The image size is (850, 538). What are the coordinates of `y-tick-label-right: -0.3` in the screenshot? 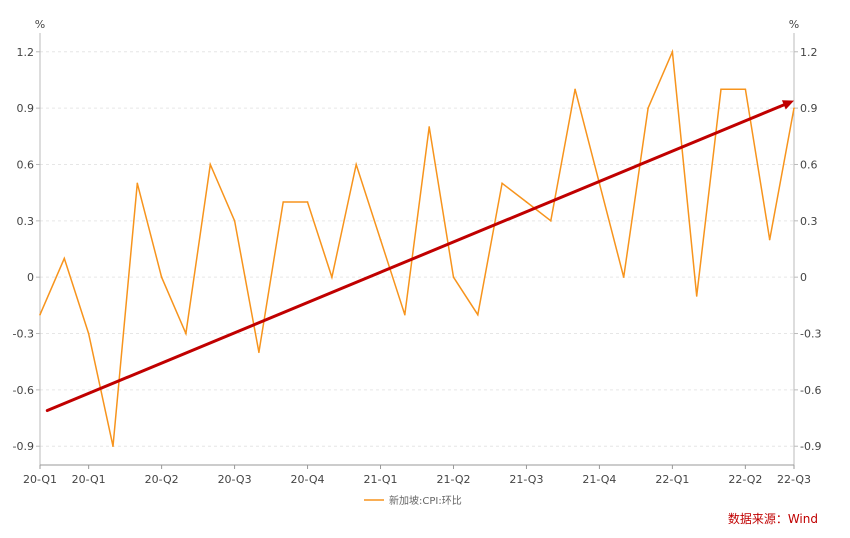 It's located at (810, 334).